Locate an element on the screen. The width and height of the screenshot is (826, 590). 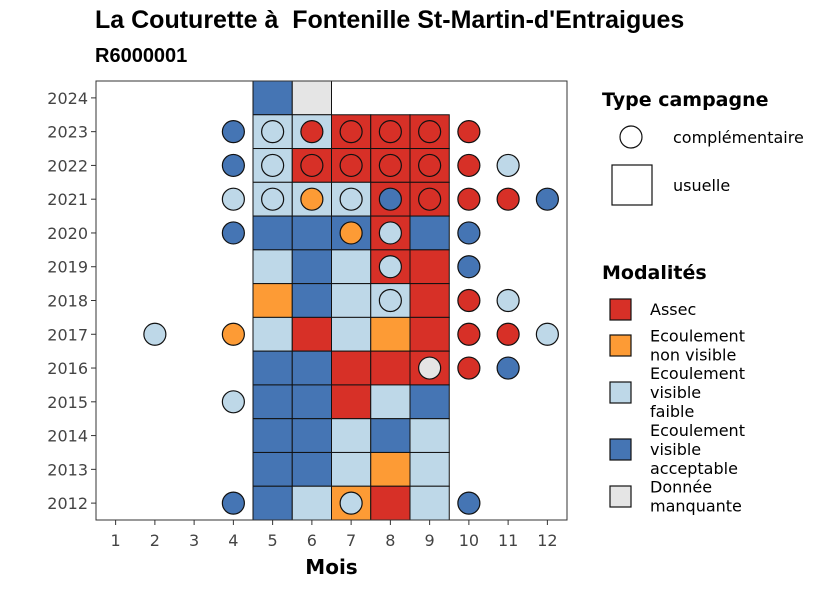
legend-label-ecoulement_visible_faible: Ecoulement visible faible is located at coordinates (697, 392).